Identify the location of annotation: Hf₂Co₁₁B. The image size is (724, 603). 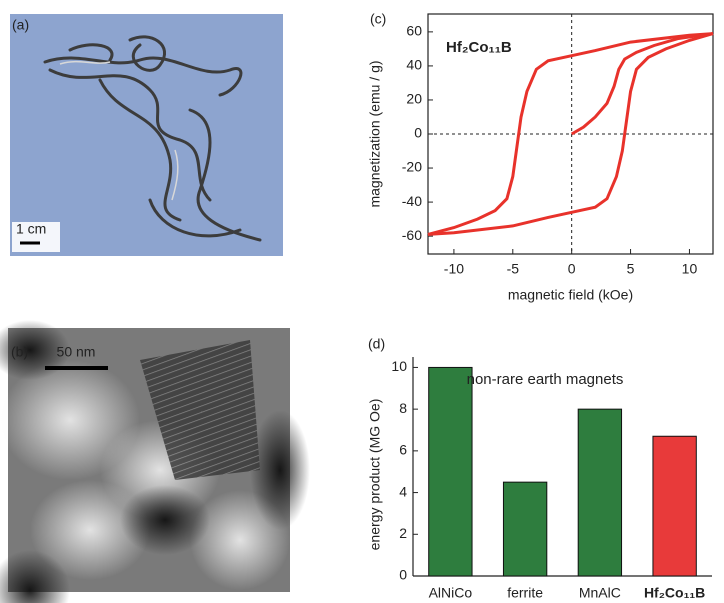
(479, 47).